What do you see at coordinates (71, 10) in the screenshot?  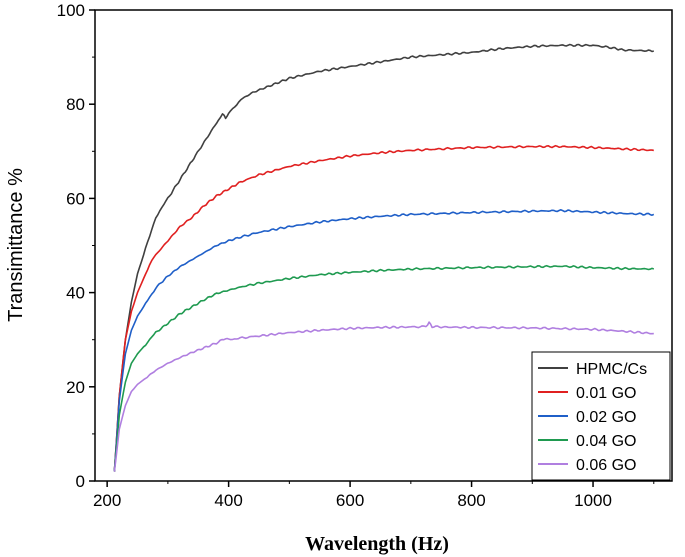 I see `y-tick-label: 100` at bounding box center [71, 10].